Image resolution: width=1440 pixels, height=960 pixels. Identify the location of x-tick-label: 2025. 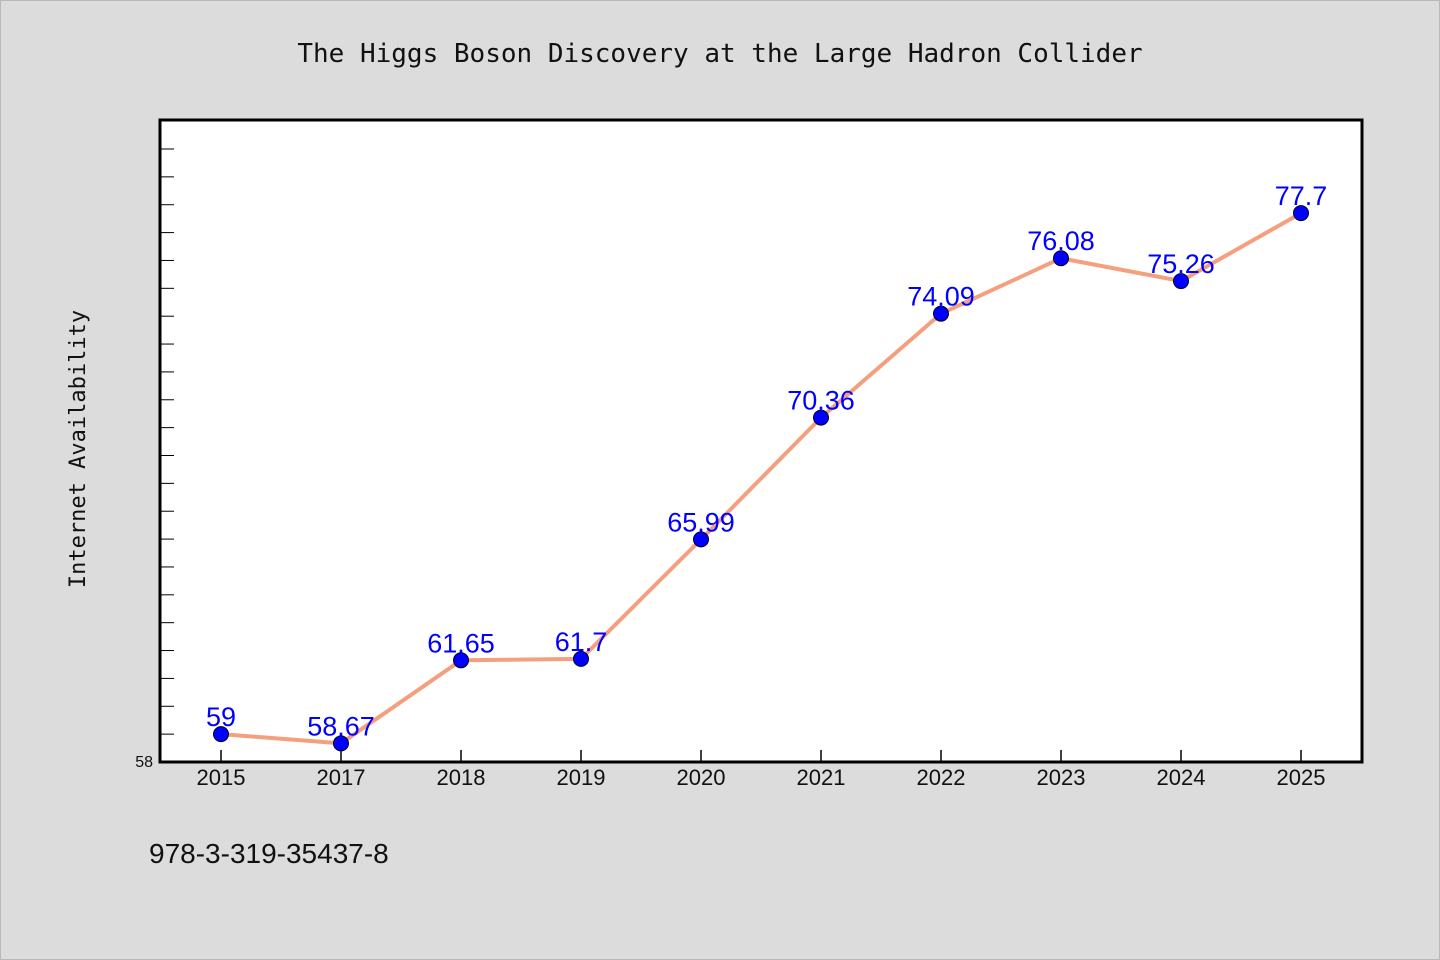
(1301, 777).